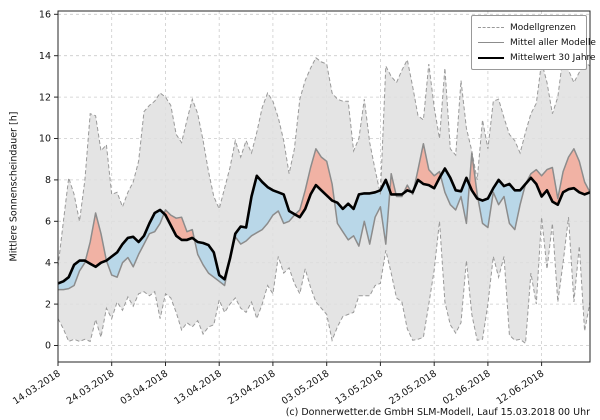 The image size is (600, 420). I want to click on svg-text: 13.05.2018, so click(359, 387).